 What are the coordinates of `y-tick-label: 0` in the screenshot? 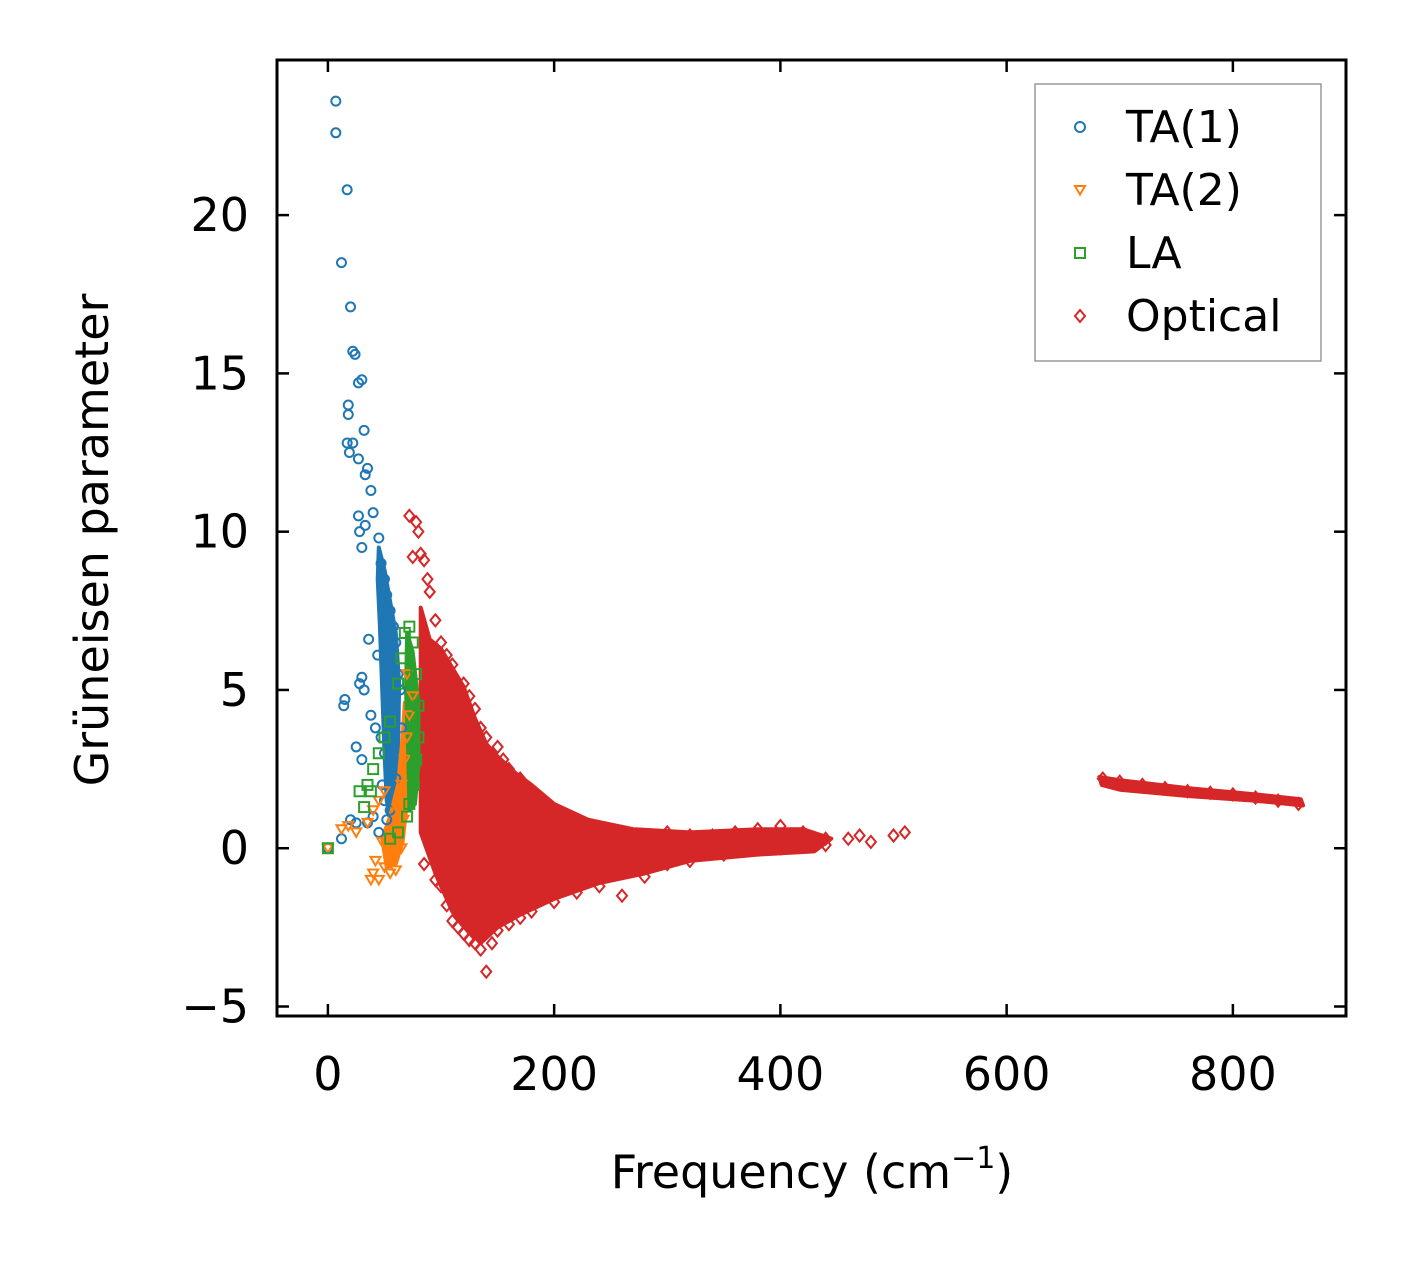 It's located at (234, 848).